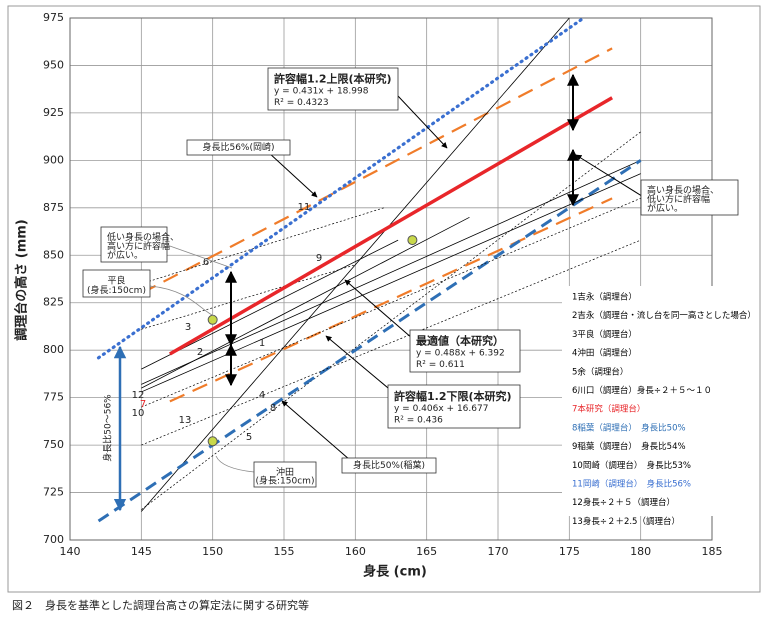 This screenshot has height=619, width=768. What do you see at coordinates (53, 64) in the screenshot?
I see `y-tick-label: 950` at bounding box center [53, 64].